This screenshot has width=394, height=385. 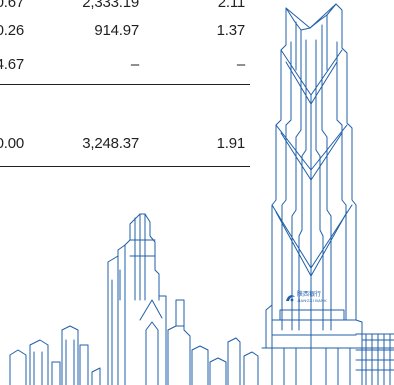 I want to click on table-row: 4.67 – –, so click(x=125, y=65).